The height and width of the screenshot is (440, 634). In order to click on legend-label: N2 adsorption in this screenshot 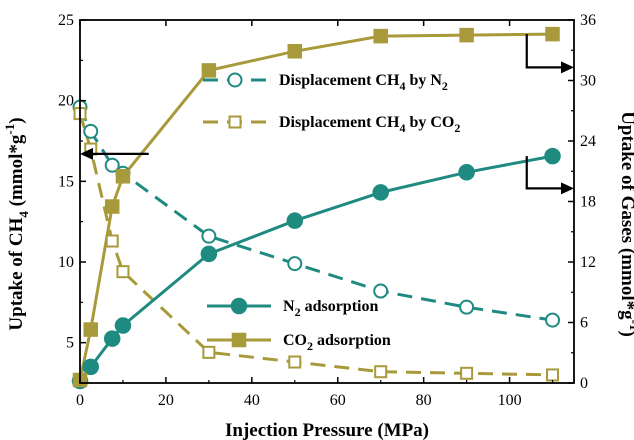, I will do `click(330, 308)`.